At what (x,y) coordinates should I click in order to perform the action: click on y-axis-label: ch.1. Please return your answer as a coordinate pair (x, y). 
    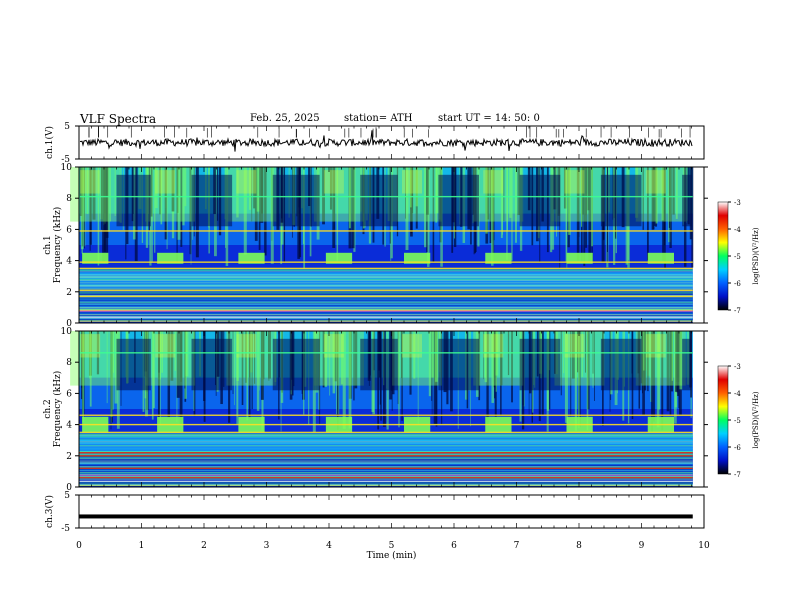
    Looking at the image, I should click on (48, 244).